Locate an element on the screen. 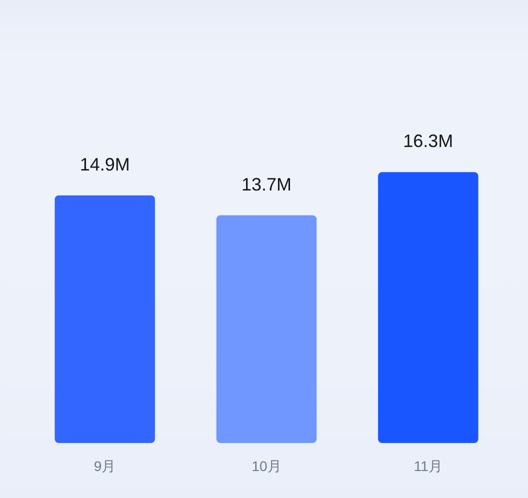 The width and height of the screenshot is (528, 498). x-tick-label: 11月 is located at coordinates (428, 466).